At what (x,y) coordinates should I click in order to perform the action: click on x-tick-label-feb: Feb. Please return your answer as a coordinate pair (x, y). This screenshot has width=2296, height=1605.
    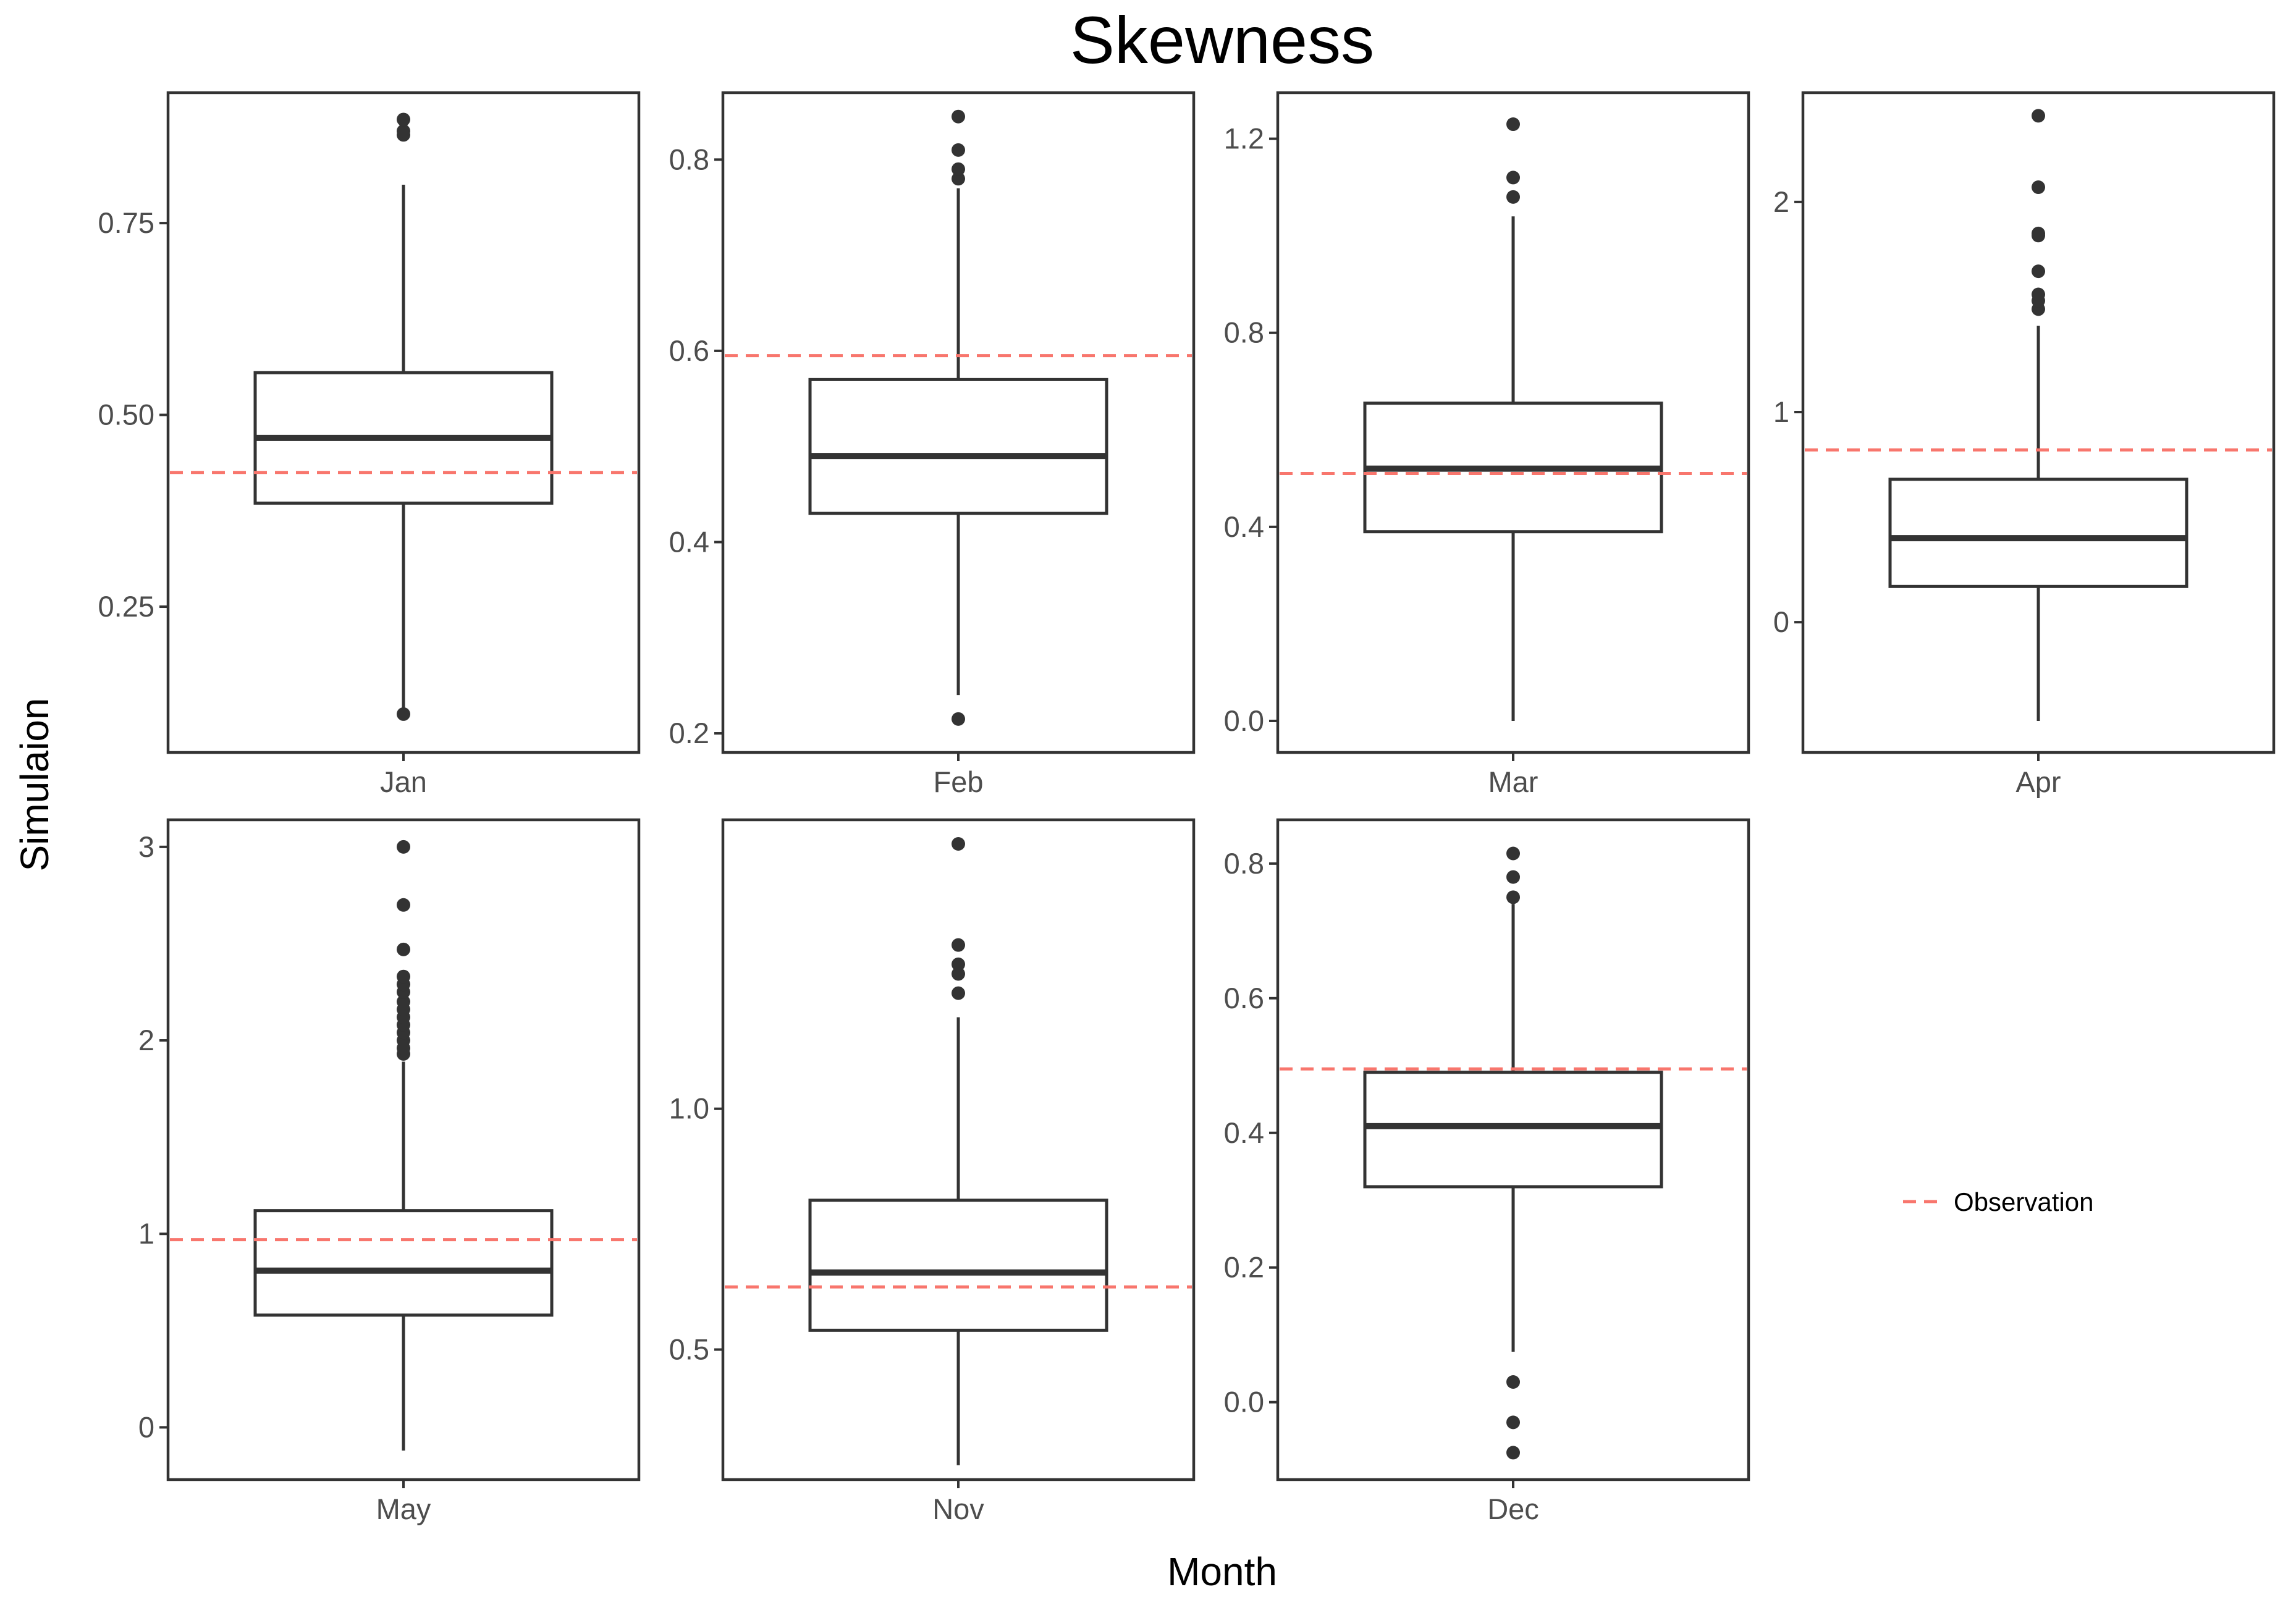
    Looking at the image, I should click on (959, 782).